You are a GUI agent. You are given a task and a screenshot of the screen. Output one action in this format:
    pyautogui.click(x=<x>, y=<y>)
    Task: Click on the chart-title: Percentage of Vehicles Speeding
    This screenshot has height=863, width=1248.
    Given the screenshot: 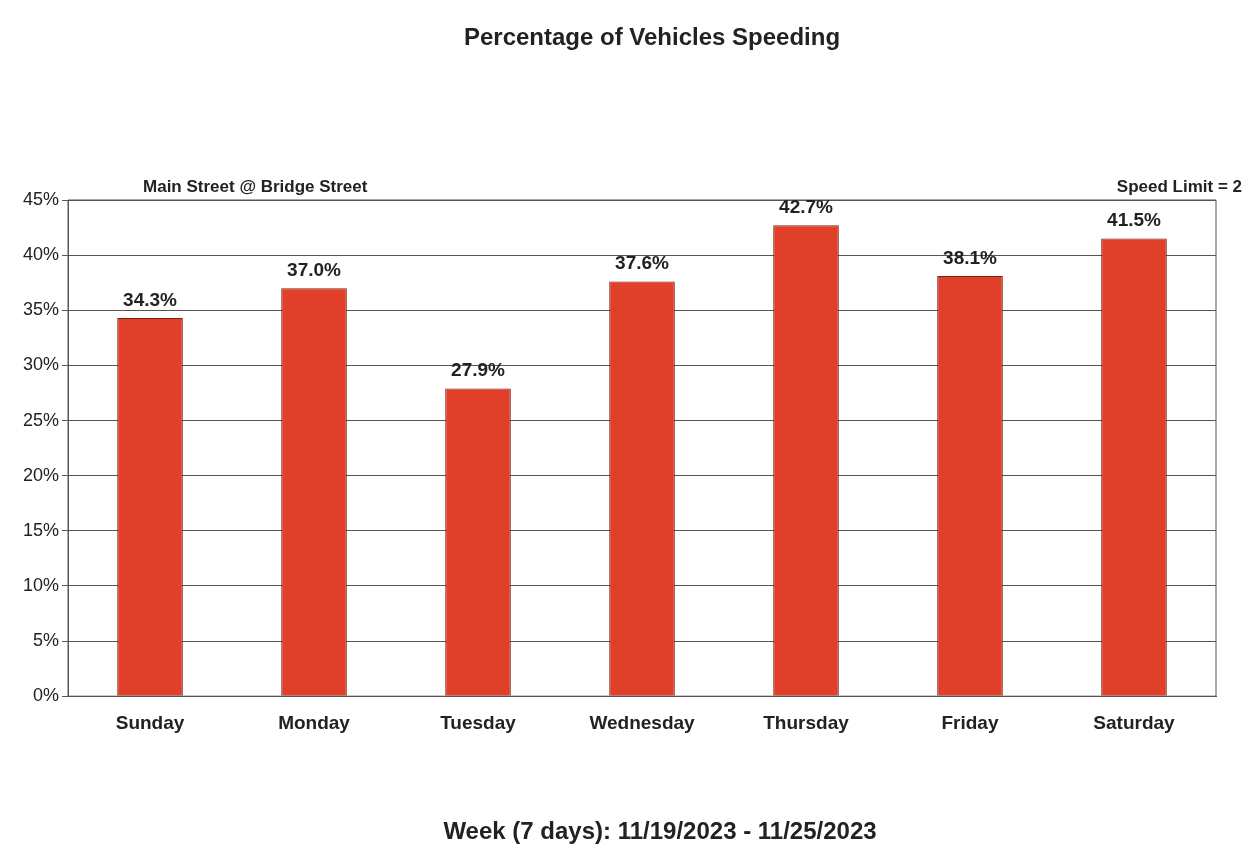 What is the action you would take?
    pyautogui.click(x=652, y=36)
    